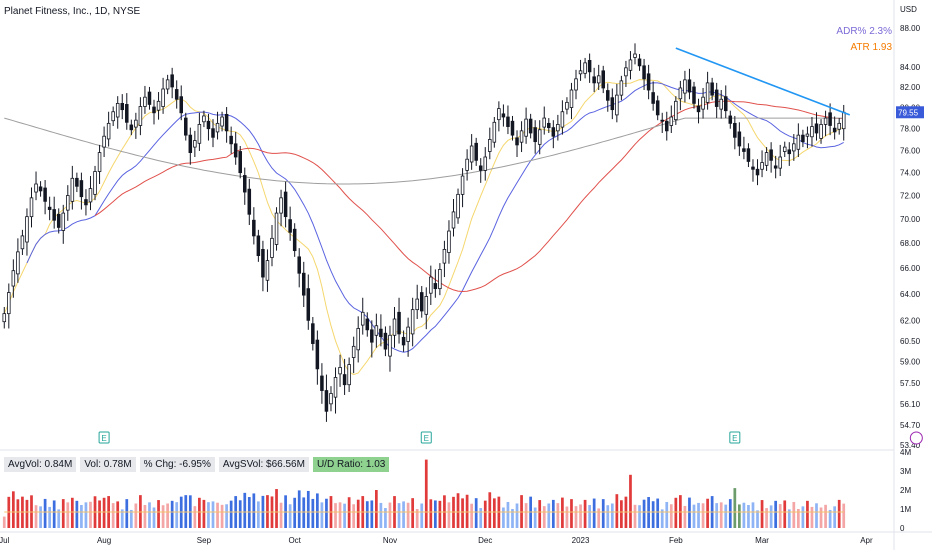 The height and width of the screenshot is (550, 932). Describe the element at coordinates (485, 540) in the screenshot. I see `x-tick-label: Dec` at that location.